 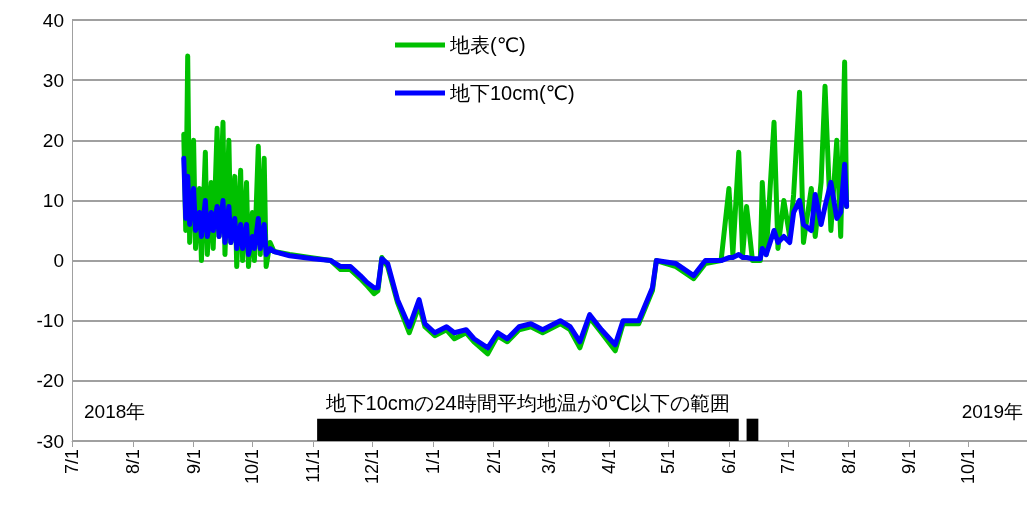 I want to click on x-tick-label: 1/1, so click(x=432, y=462).